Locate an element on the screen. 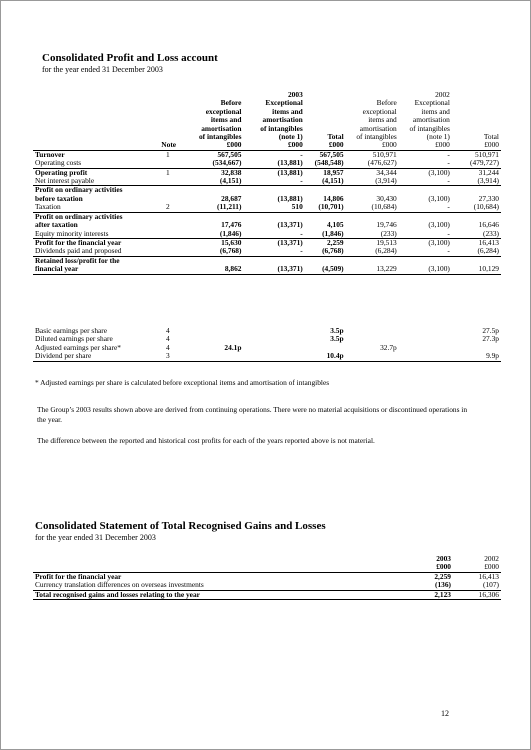  exceptional-2003-cell: 510 is located at coordinates (297, 207).